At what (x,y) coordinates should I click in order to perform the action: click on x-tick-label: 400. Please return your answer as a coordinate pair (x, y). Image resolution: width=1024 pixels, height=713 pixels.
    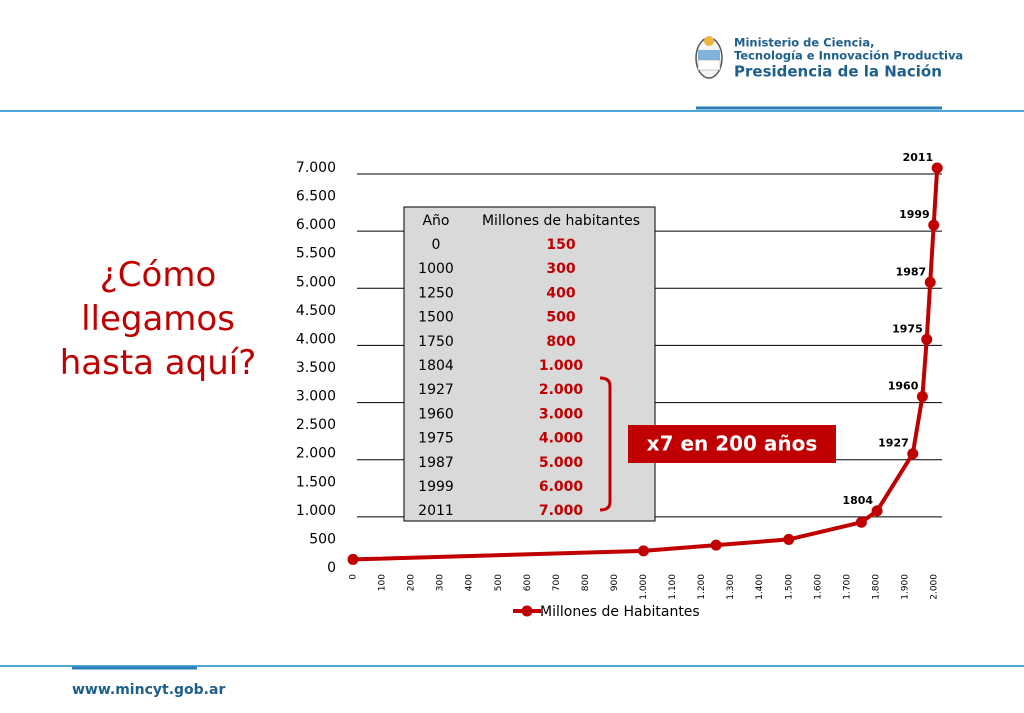
    Looking at the image, I should click on (470, 582).